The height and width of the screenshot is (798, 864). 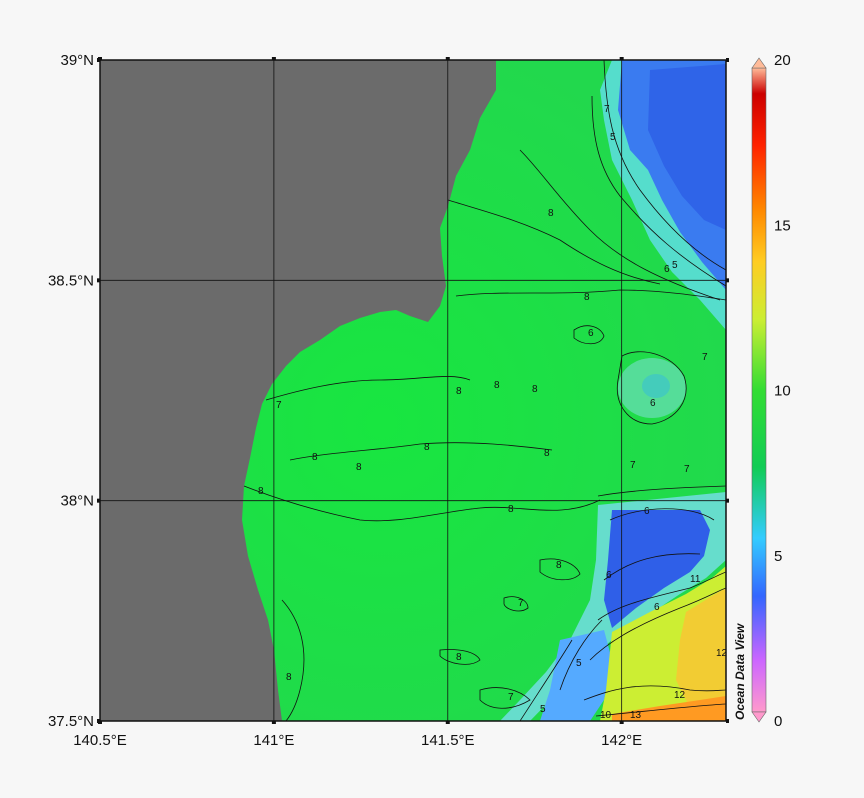 I want to click on latitude-tick-label: 38.5°N, so click(x=71, y=280).